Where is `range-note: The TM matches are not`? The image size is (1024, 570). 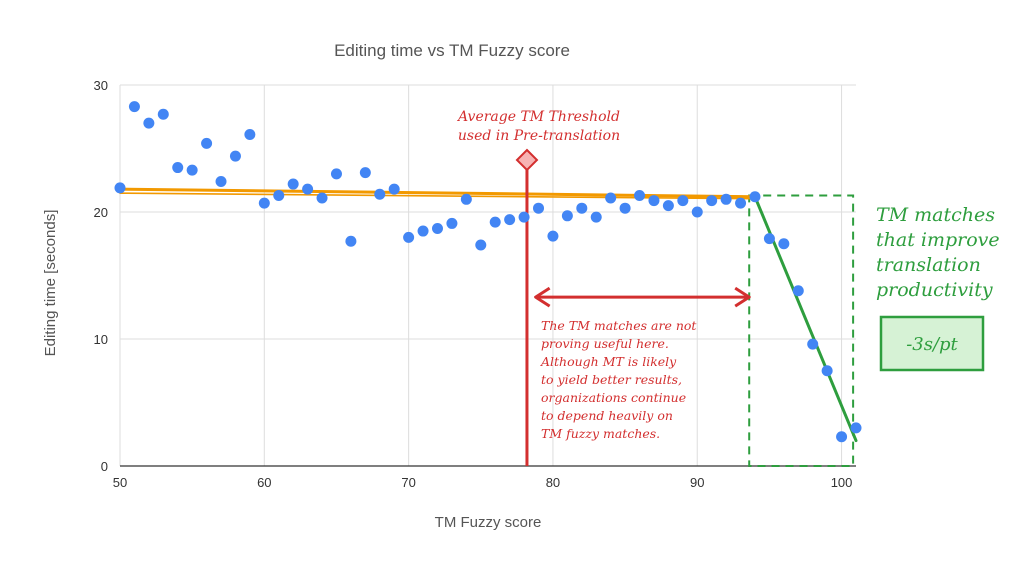
range-note: The TM matches are not is located at coordinates (619, 325).